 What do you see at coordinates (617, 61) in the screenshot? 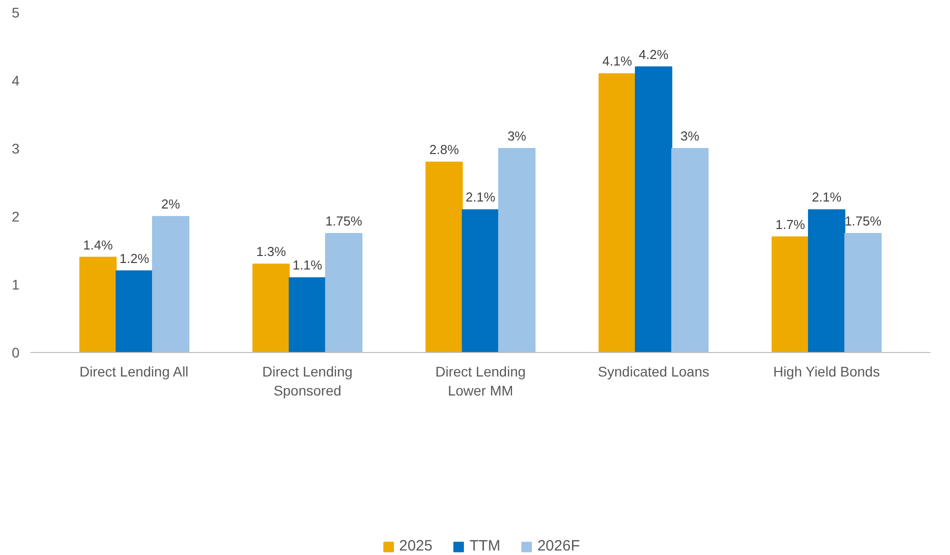
I see `data-label: 4.1%` at bounding box center [617, 61].